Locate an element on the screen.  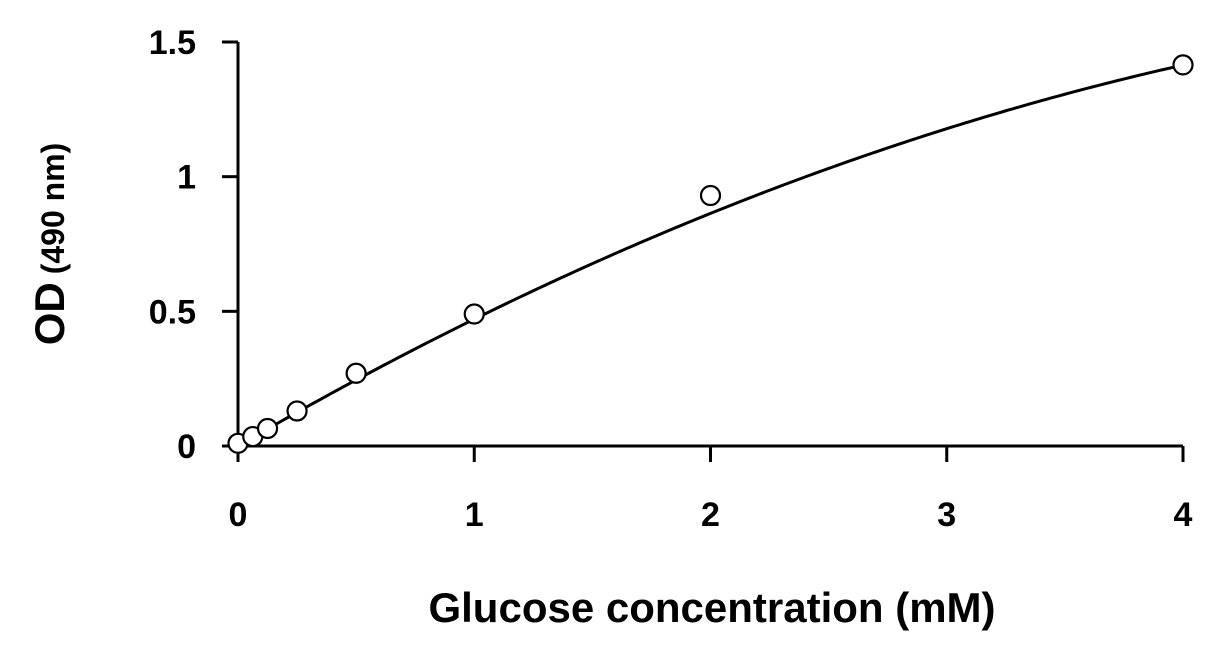
y-tick-label: 1 is located at coordinates (186, 178).